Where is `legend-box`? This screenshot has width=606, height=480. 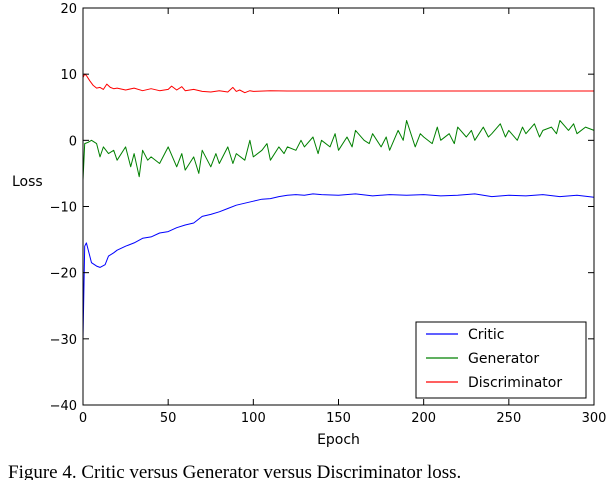 legend-box is located at coordinates (501, 360).